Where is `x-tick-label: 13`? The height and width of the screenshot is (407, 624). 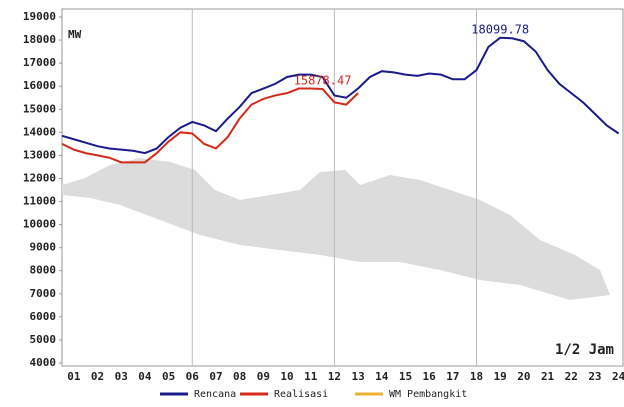 x-tick-label: 13 is located at coordinates (357, 376).